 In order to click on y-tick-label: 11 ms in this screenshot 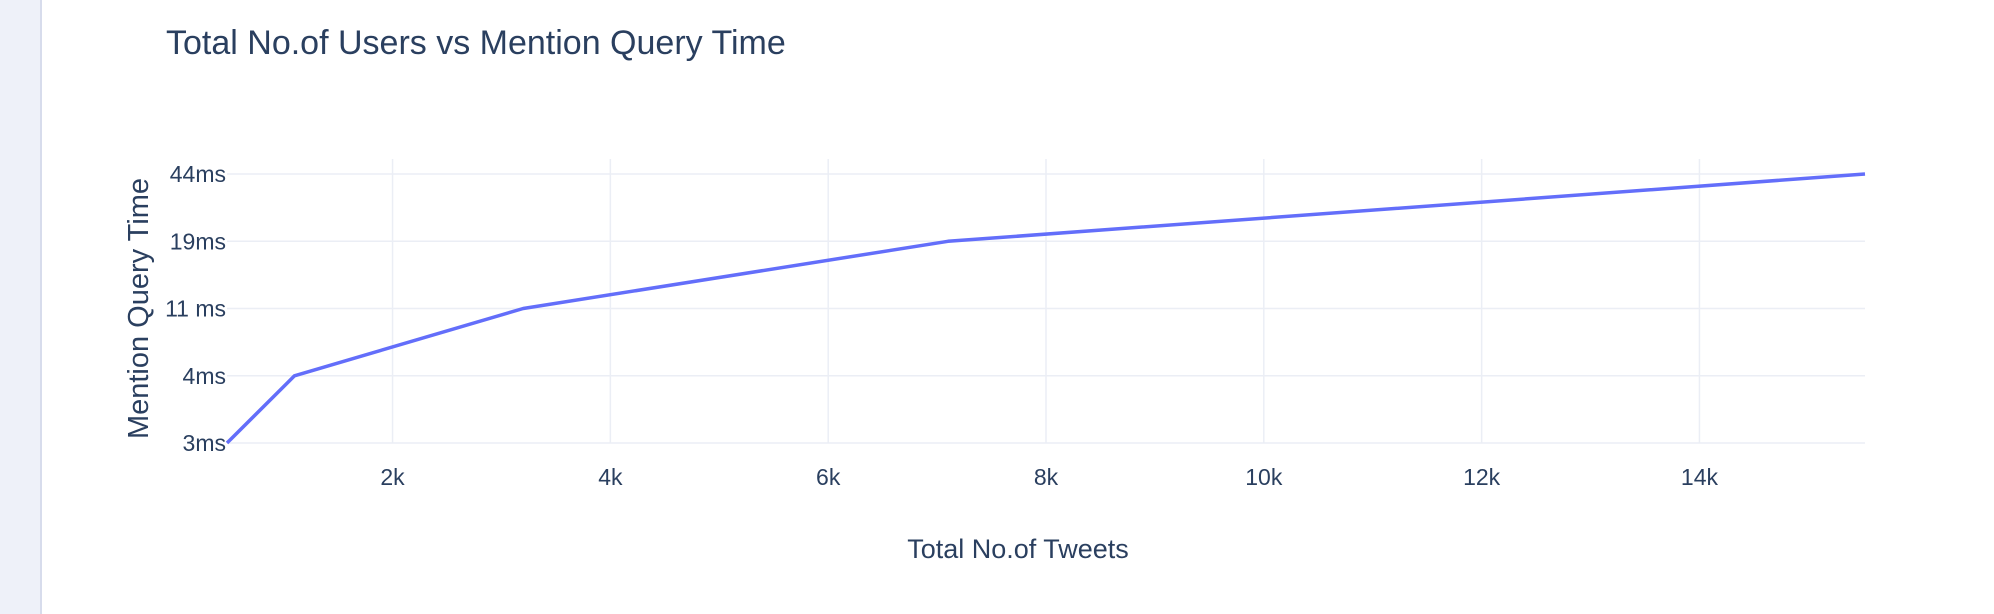, I will do `click(195, 309)`.